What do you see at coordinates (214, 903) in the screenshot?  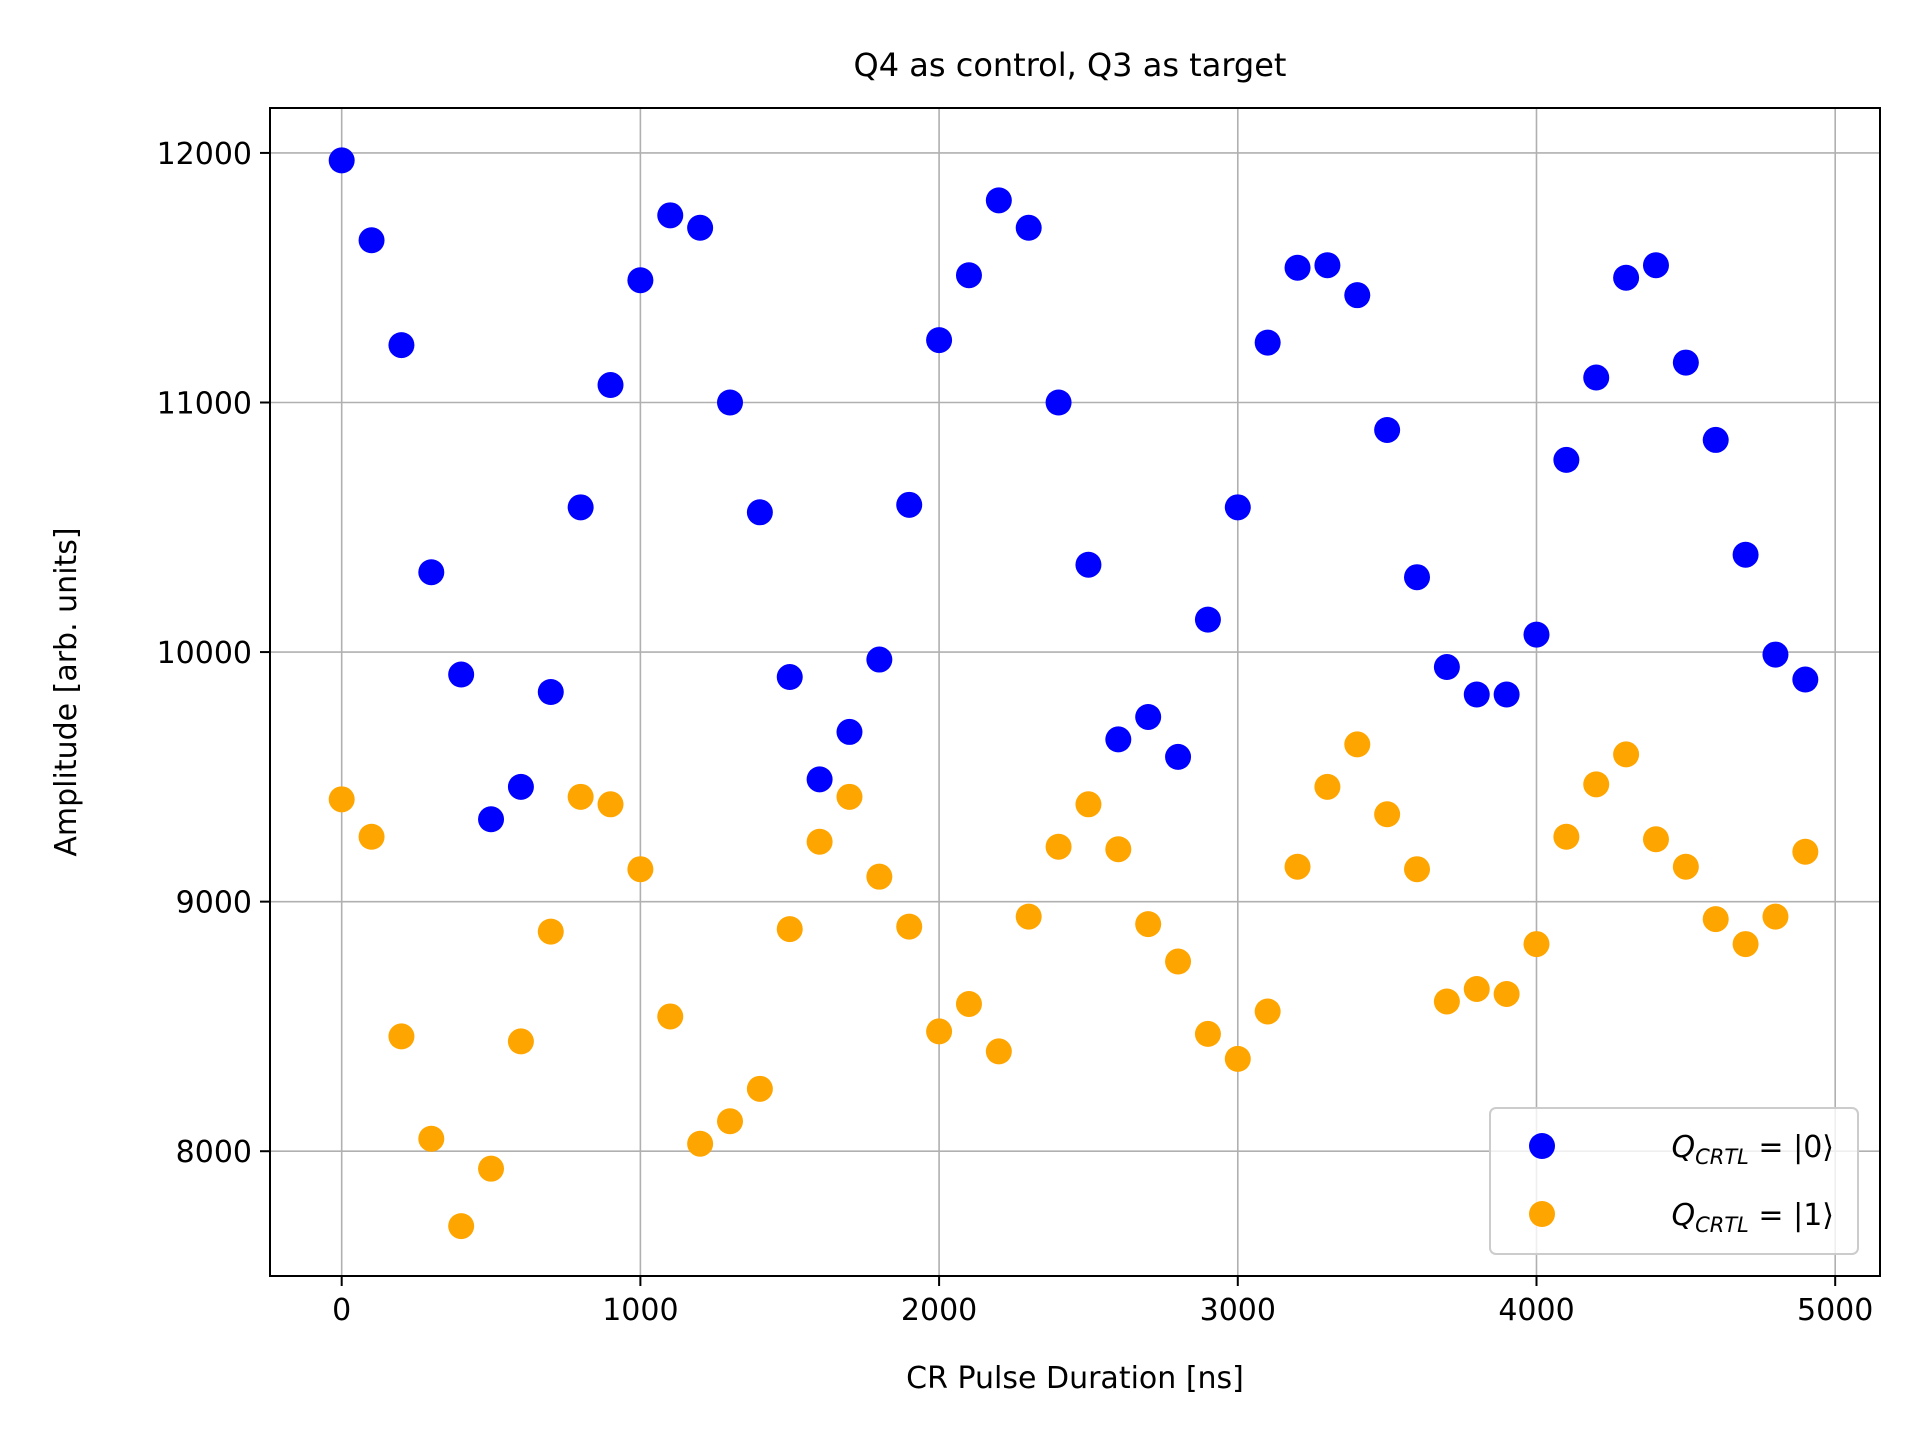 I see `y-tick-label: 9000` at bounding box center [214, 903].